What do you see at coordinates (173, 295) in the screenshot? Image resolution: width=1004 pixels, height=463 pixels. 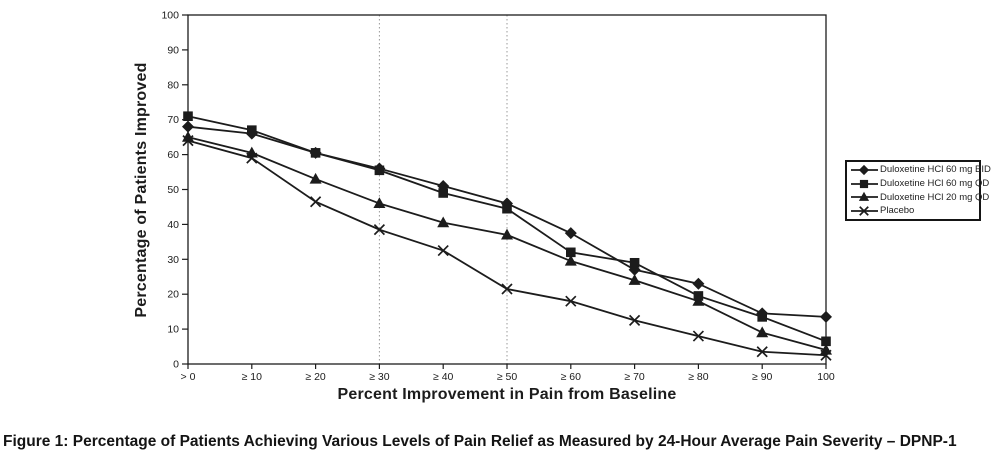 I see `y-tick-label: 20` at bounding box center [173, 295].